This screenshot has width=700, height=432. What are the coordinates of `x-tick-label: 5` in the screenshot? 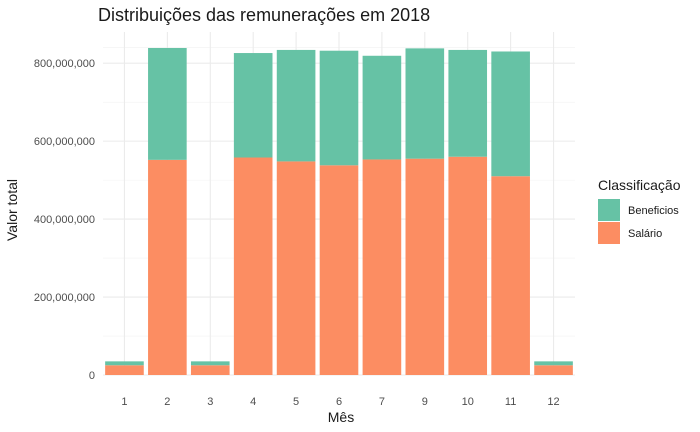 It's located at (296, 402).